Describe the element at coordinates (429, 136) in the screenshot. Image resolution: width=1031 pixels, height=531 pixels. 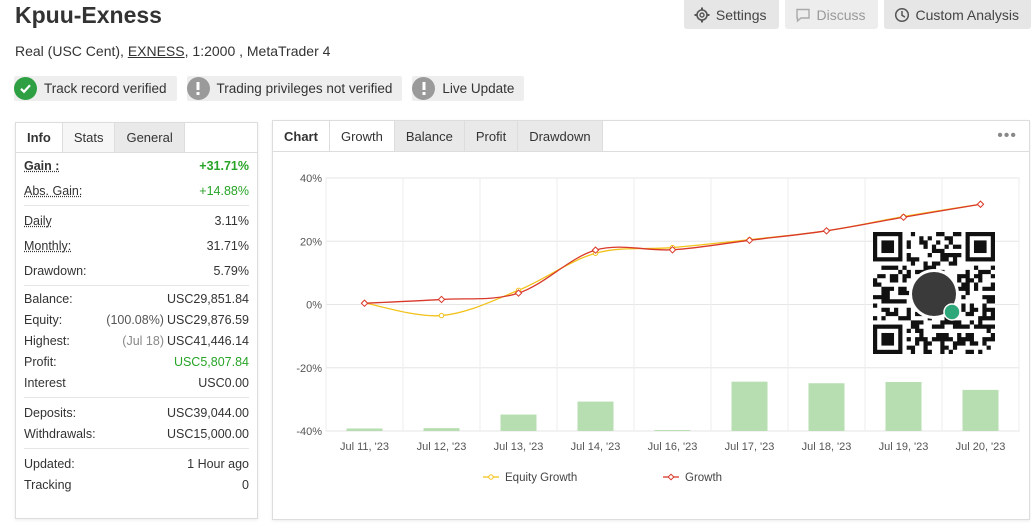
I see `tab-balance: Balance` at that location.